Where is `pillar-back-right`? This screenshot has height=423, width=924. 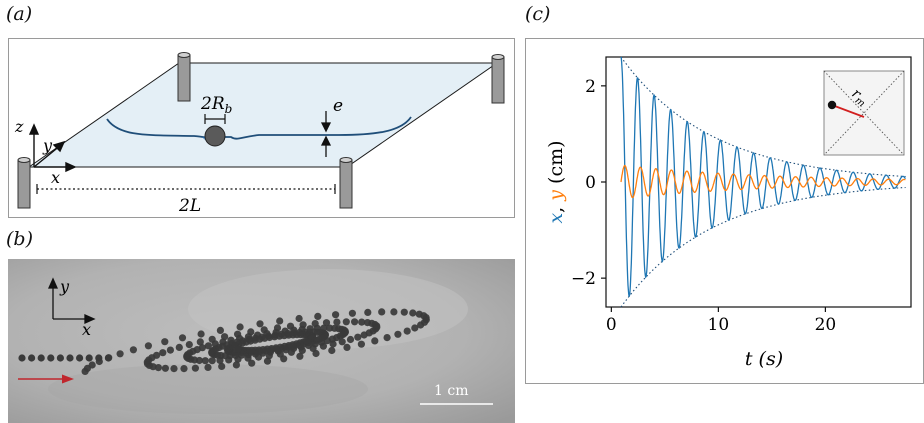 pillar-back-right is located at coordinates (498, 79).